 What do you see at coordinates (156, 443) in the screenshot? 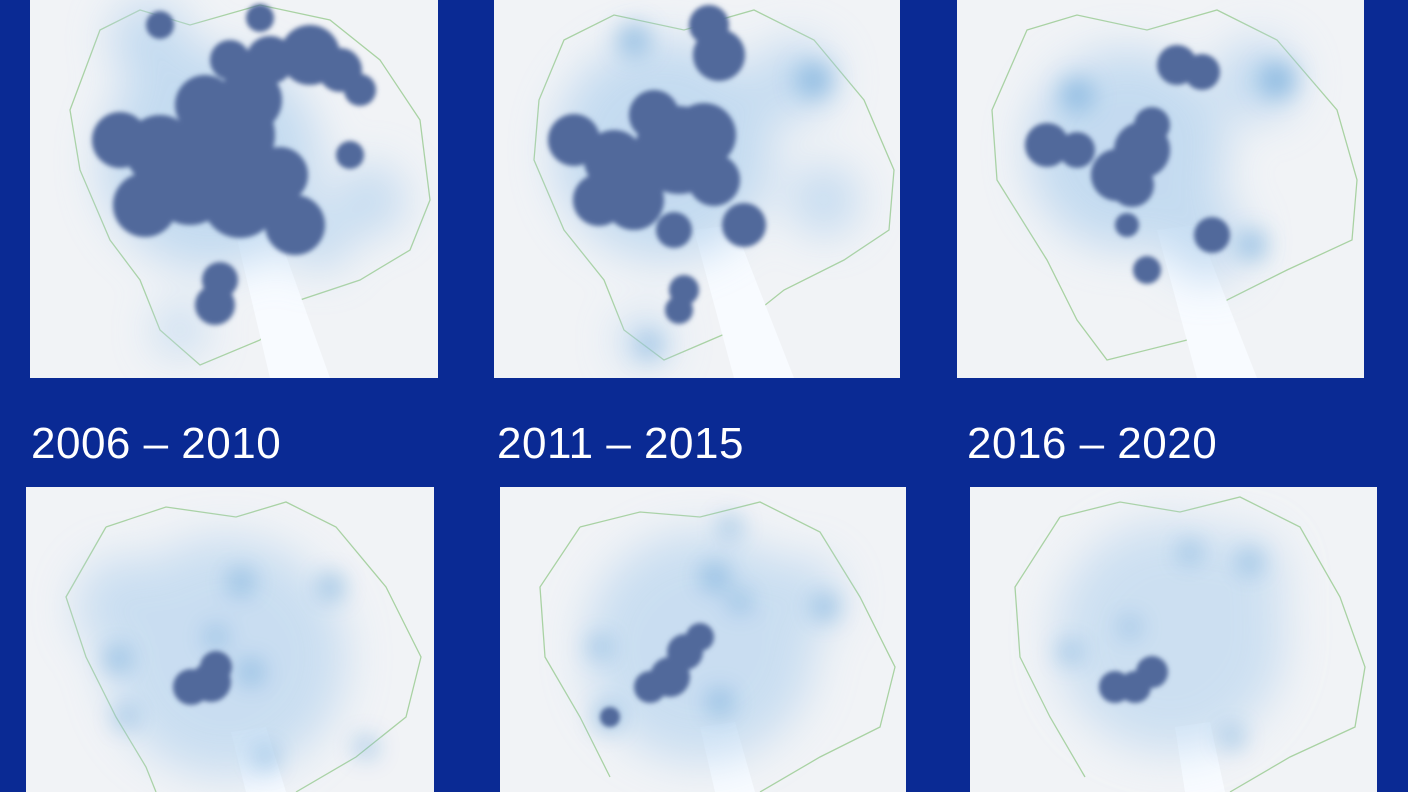
I see `period-label-2006-2010: 2006 – 2010` at bounding box center [156, 443].